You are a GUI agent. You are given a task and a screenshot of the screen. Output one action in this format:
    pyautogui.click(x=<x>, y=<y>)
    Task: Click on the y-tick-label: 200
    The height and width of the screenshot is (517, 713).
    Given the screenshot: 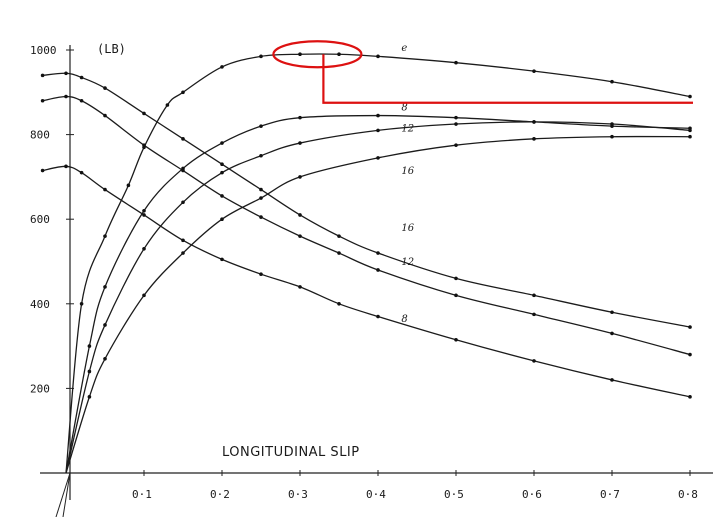 What is the action you would take?
    pyautogui.click(x=40, y=388)
    